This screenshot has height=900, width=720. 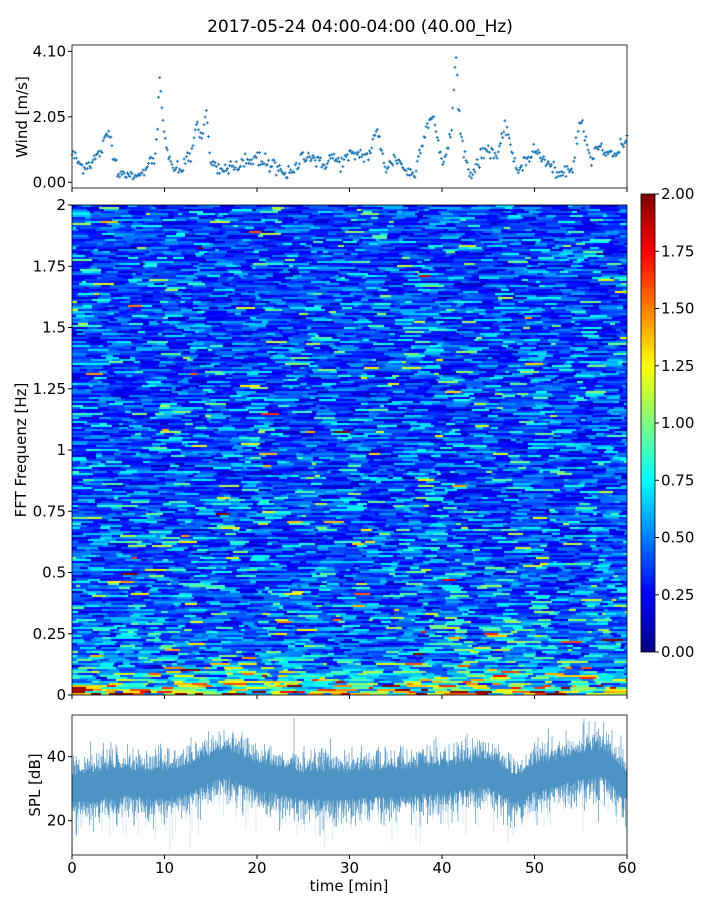 What do you see at coordinates (35, 784) in the screenshot?
I see `spl-ylabel: SPL [dB]` at bounding box center [35, 784].